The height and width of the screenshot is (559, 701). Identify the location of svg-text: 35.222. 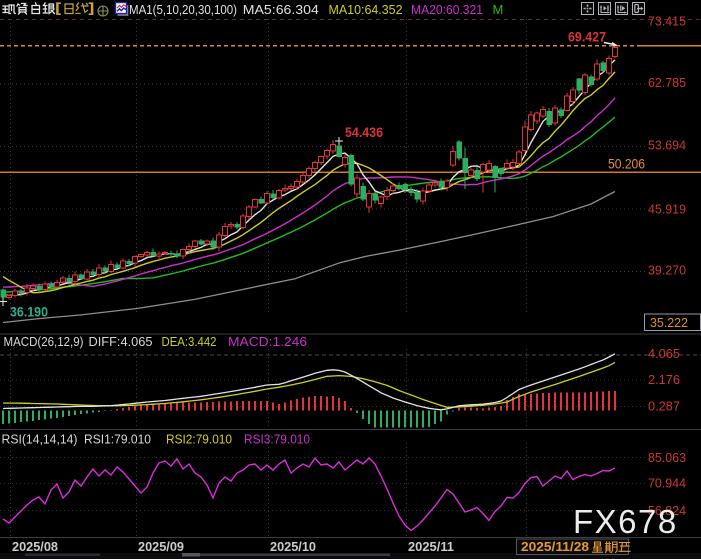
(669, 323).